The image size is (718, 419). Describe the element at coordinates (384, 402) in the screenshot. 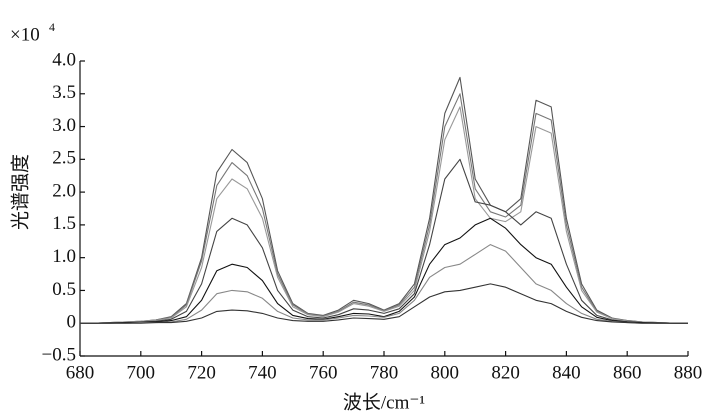

I see `x-axis-label: 波长/cm⁻¹` at that location.